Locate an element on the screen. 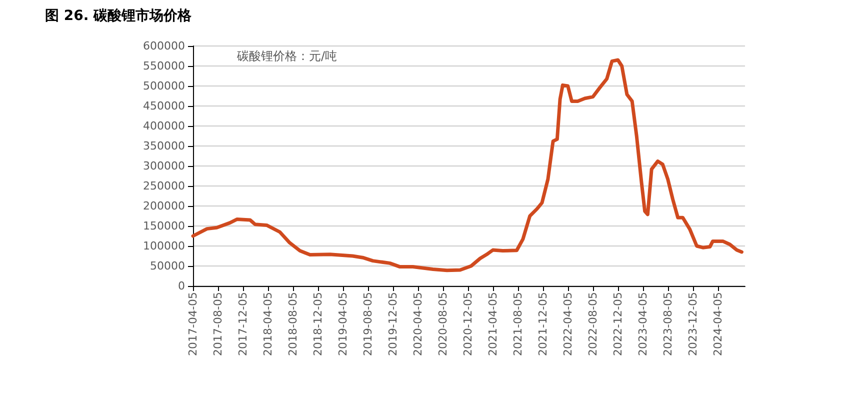 This screenshot has height=403, width=853. x-tick-label: 2018-04-05 is located at coordinates (267, 324).